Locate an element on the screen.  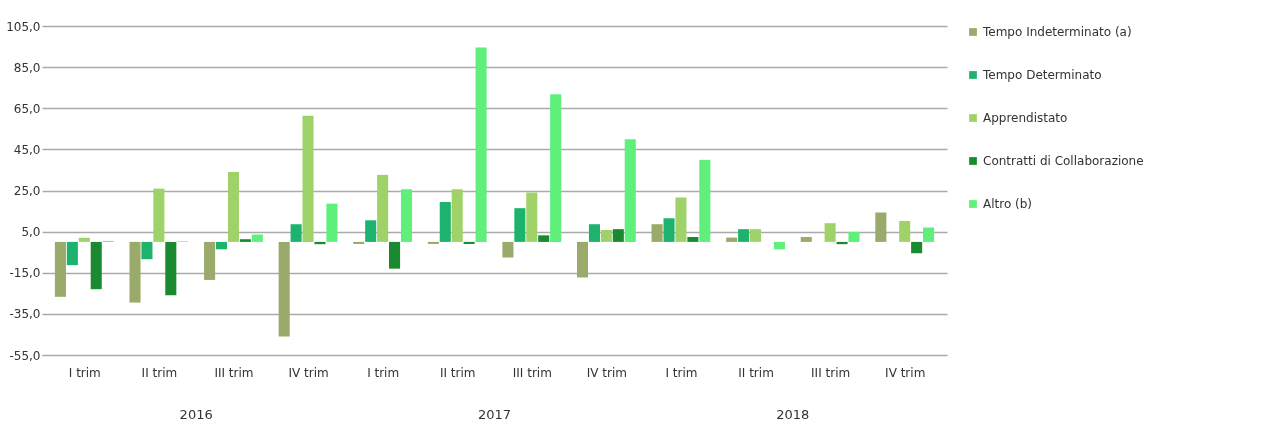
y-tick-label: 5,0 is located at coordinates (31, 232).